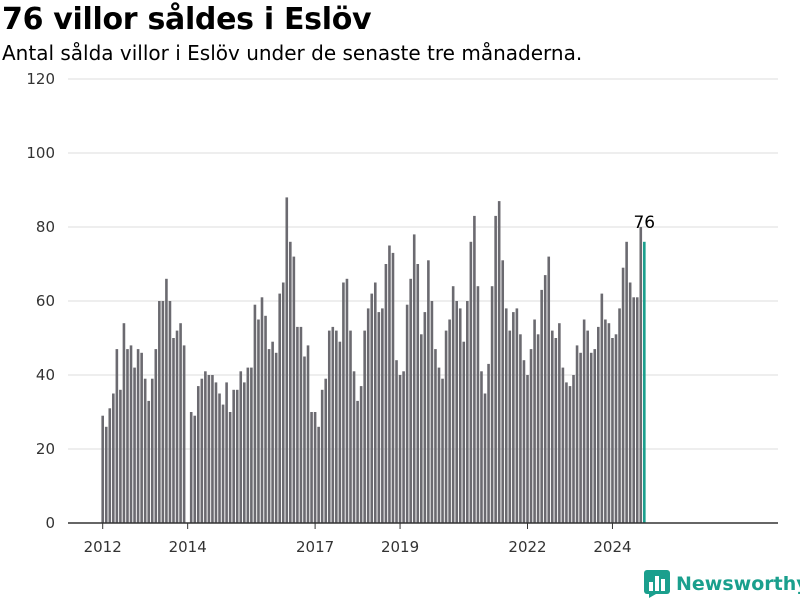  What do you see at coordinates (45, 449) in the screenshot?
I see `y-tick-label: 20` at bounding box center [45, 449].